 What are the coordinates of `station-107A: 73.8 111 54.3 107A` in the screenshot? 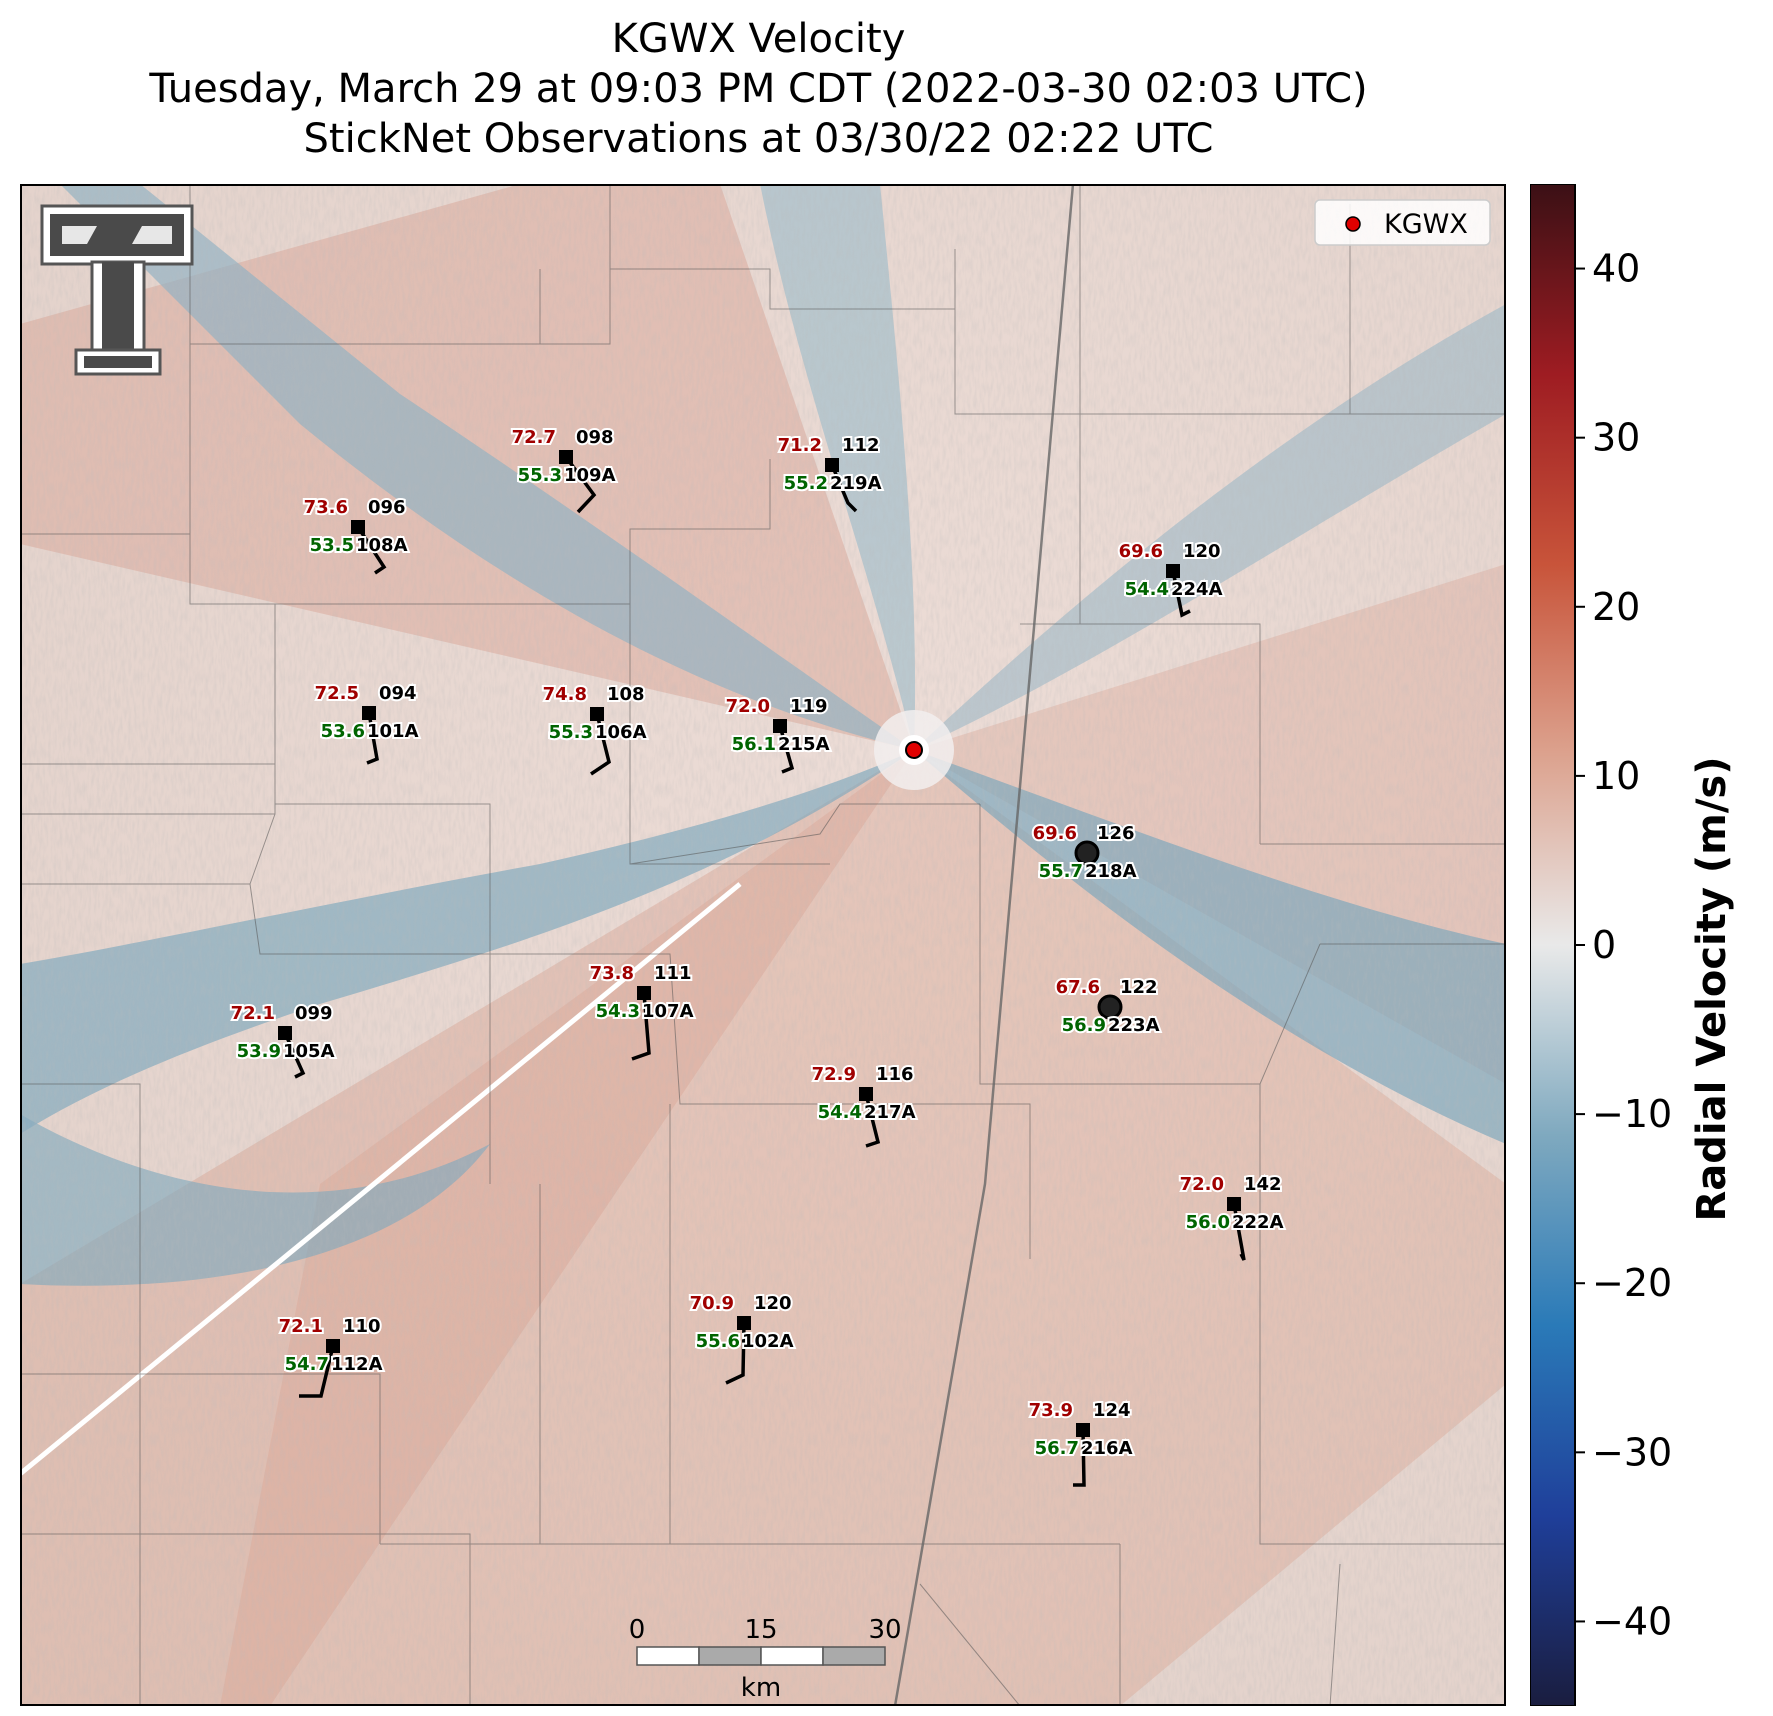 It's located at (642, 1011).